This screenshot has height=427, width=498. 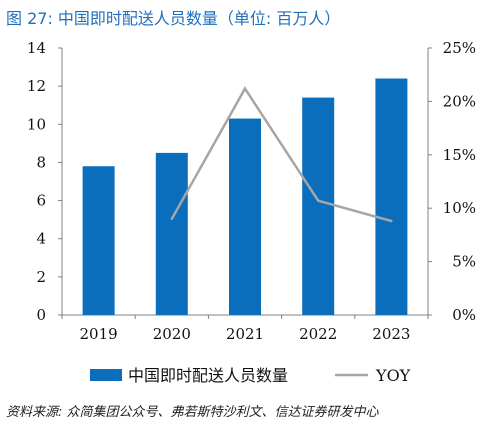 What do you see at coordinates (459, 208) in the screenshot?
I see `right-tick-label: 10%` at bounding box center [459, 208].